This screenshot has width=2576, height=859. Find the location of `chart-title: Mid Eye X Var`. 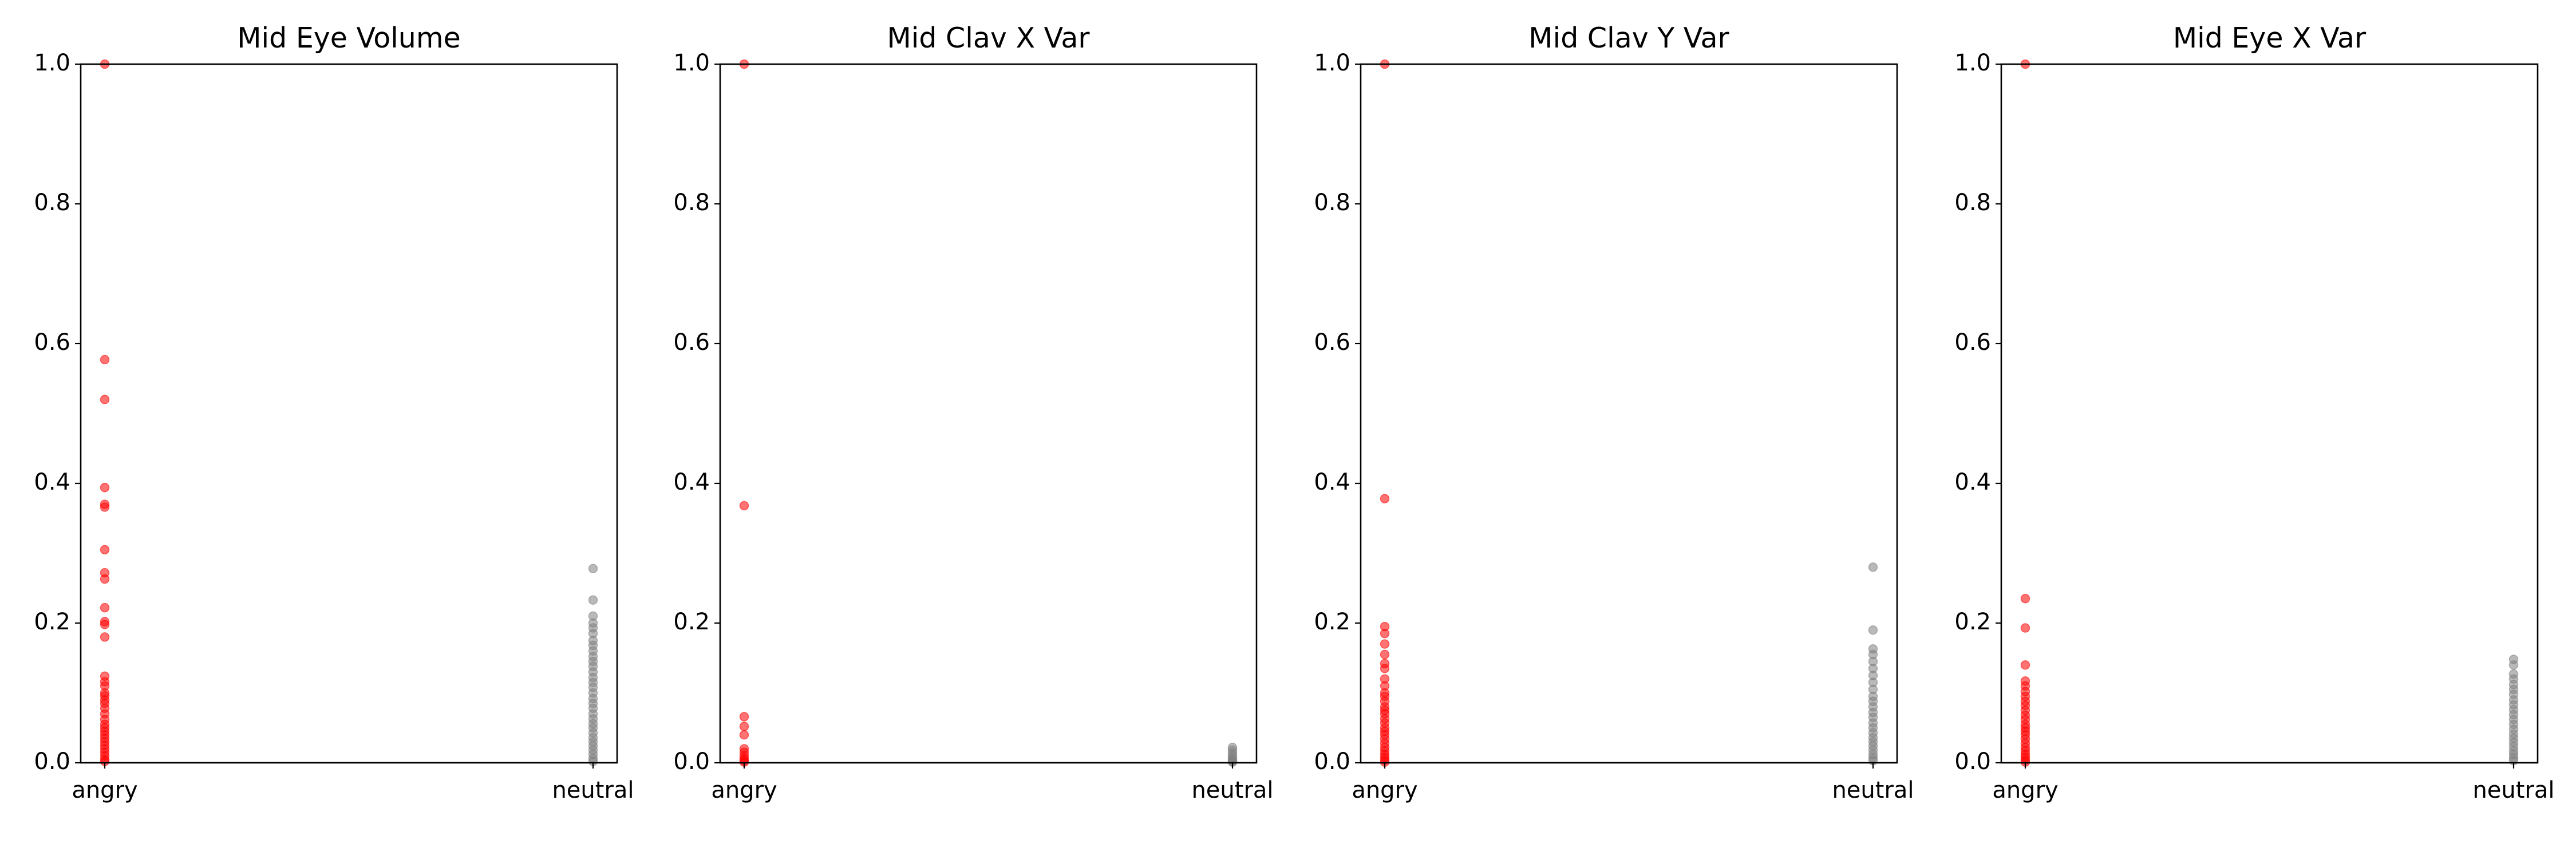

chart-title: Mid Eye X Var is located at coordinates (2269, 38).